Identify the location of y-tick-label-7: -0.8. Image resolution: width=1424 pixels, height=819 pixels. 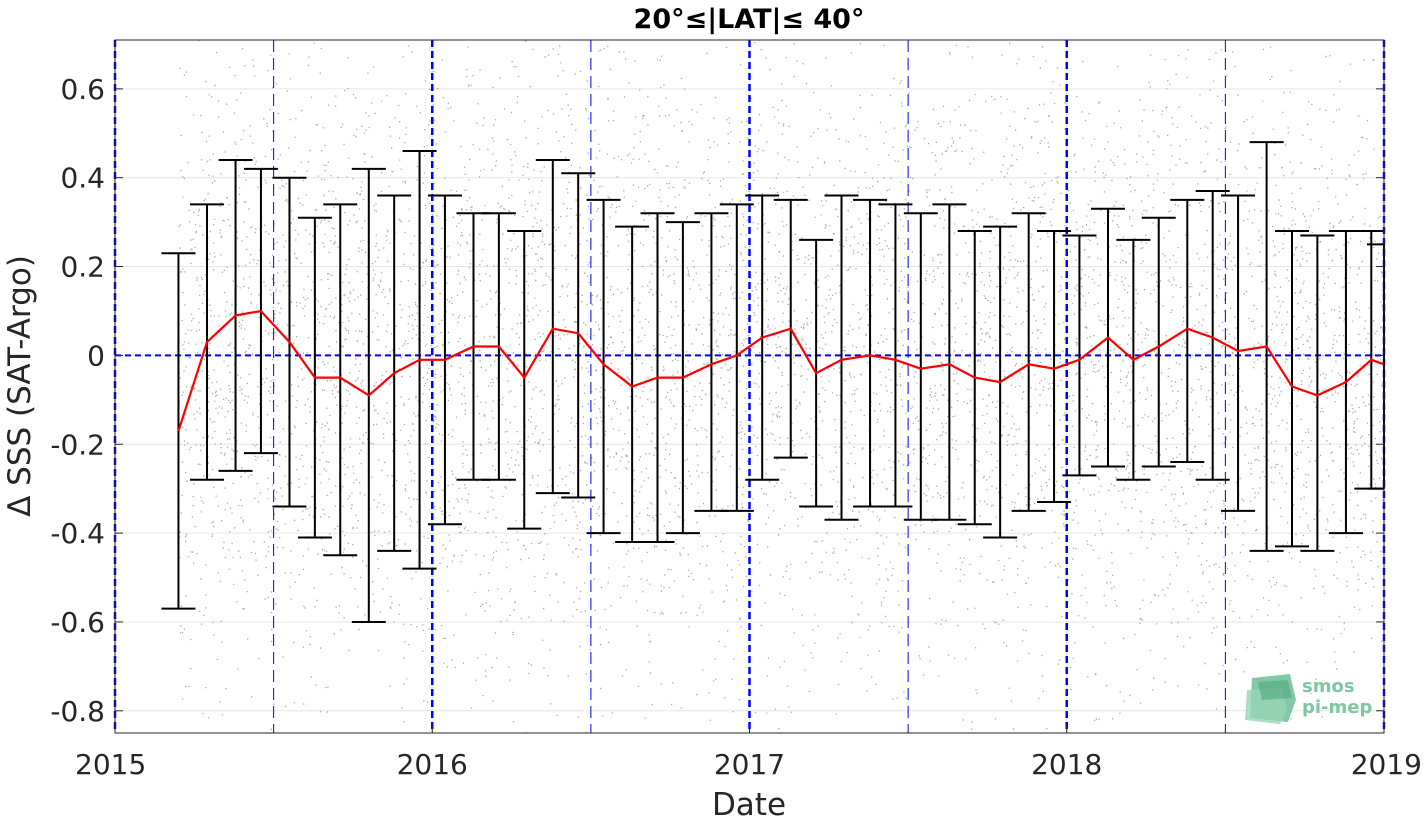
(77, 711).